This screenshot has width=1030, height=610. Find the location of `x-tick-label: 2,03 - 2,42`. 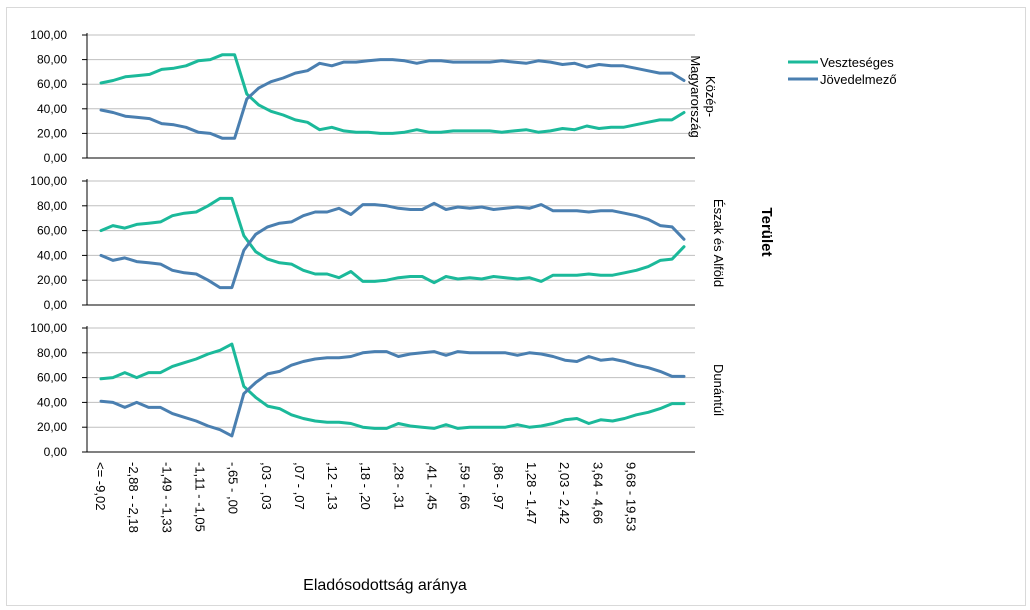

x-tick-label: 2,03 - 2,42 is located at coordinates (564, 493).